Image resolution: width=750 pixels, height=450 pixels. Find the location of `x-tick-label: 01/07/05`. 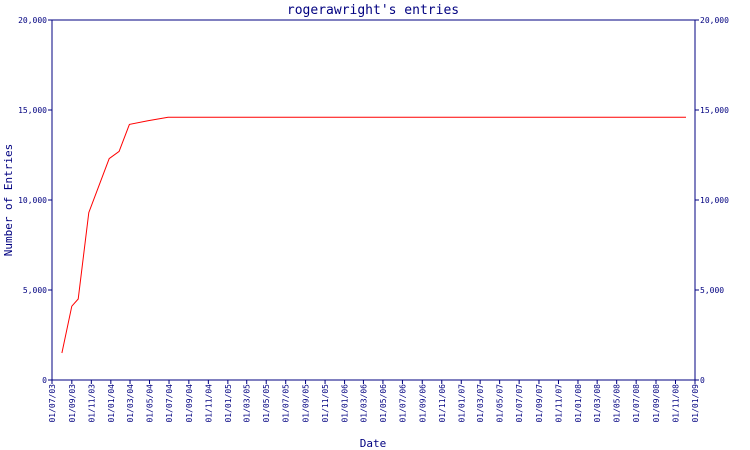

x-tick-label: 01/07/05 is located at coordinates (286, 403).